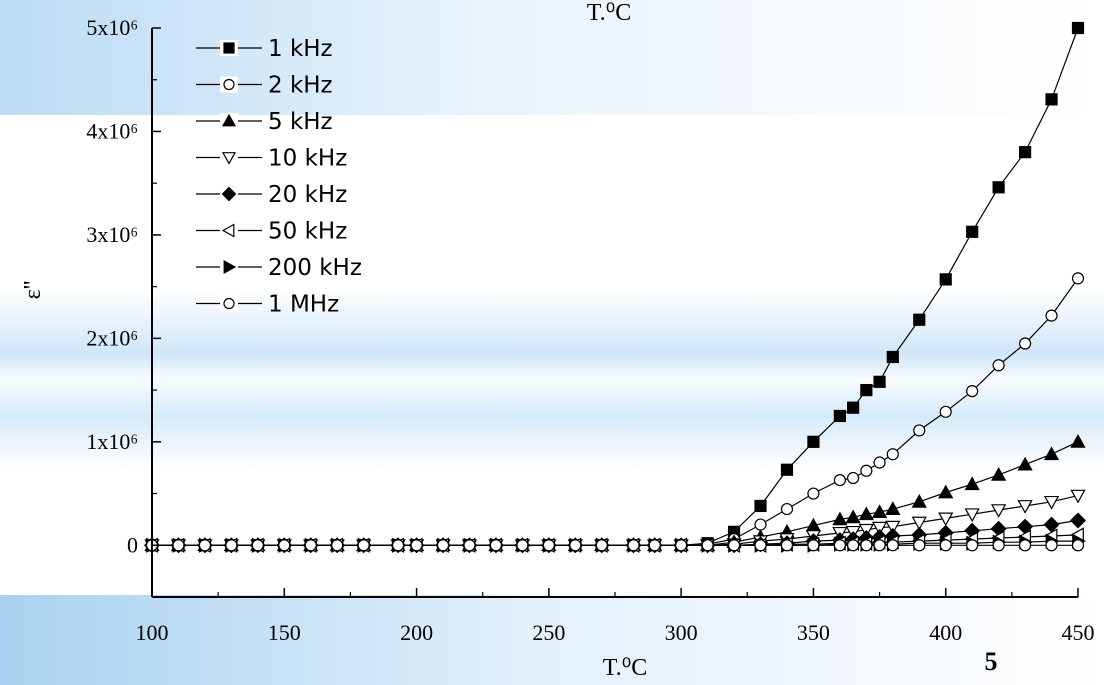 The width and height of the screenshot is (1104, 685). Describe the element at coordinates (264, 86) in the screenshot. I see `legend-item: 2 kHz` at that location.